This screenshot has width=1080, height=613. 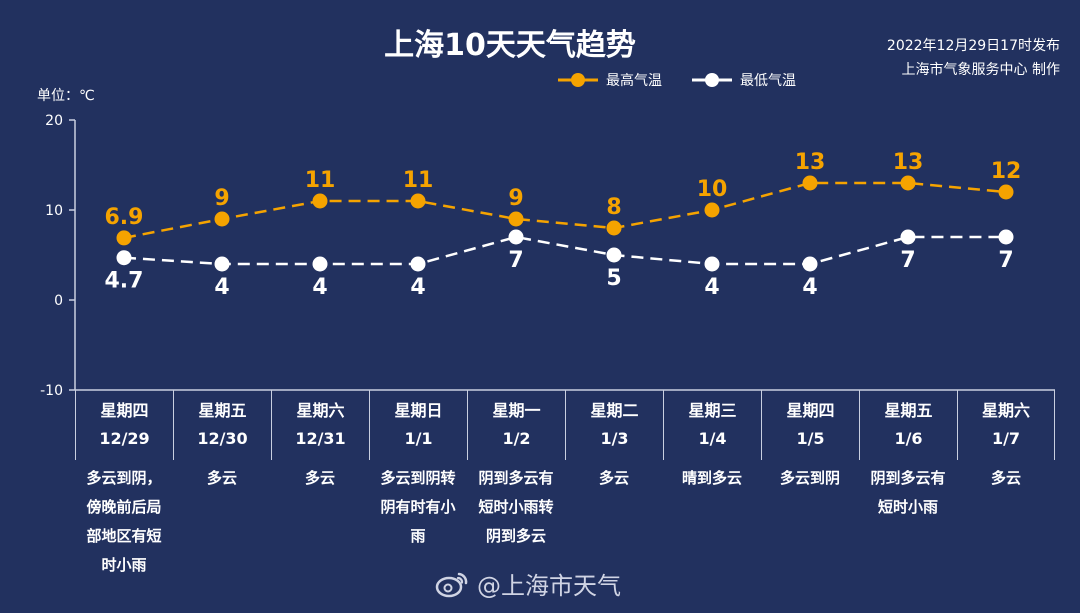 I want to click on day-column: 星期五 1/6 阴到多云有短时小雨, so click(x=908, y=485).